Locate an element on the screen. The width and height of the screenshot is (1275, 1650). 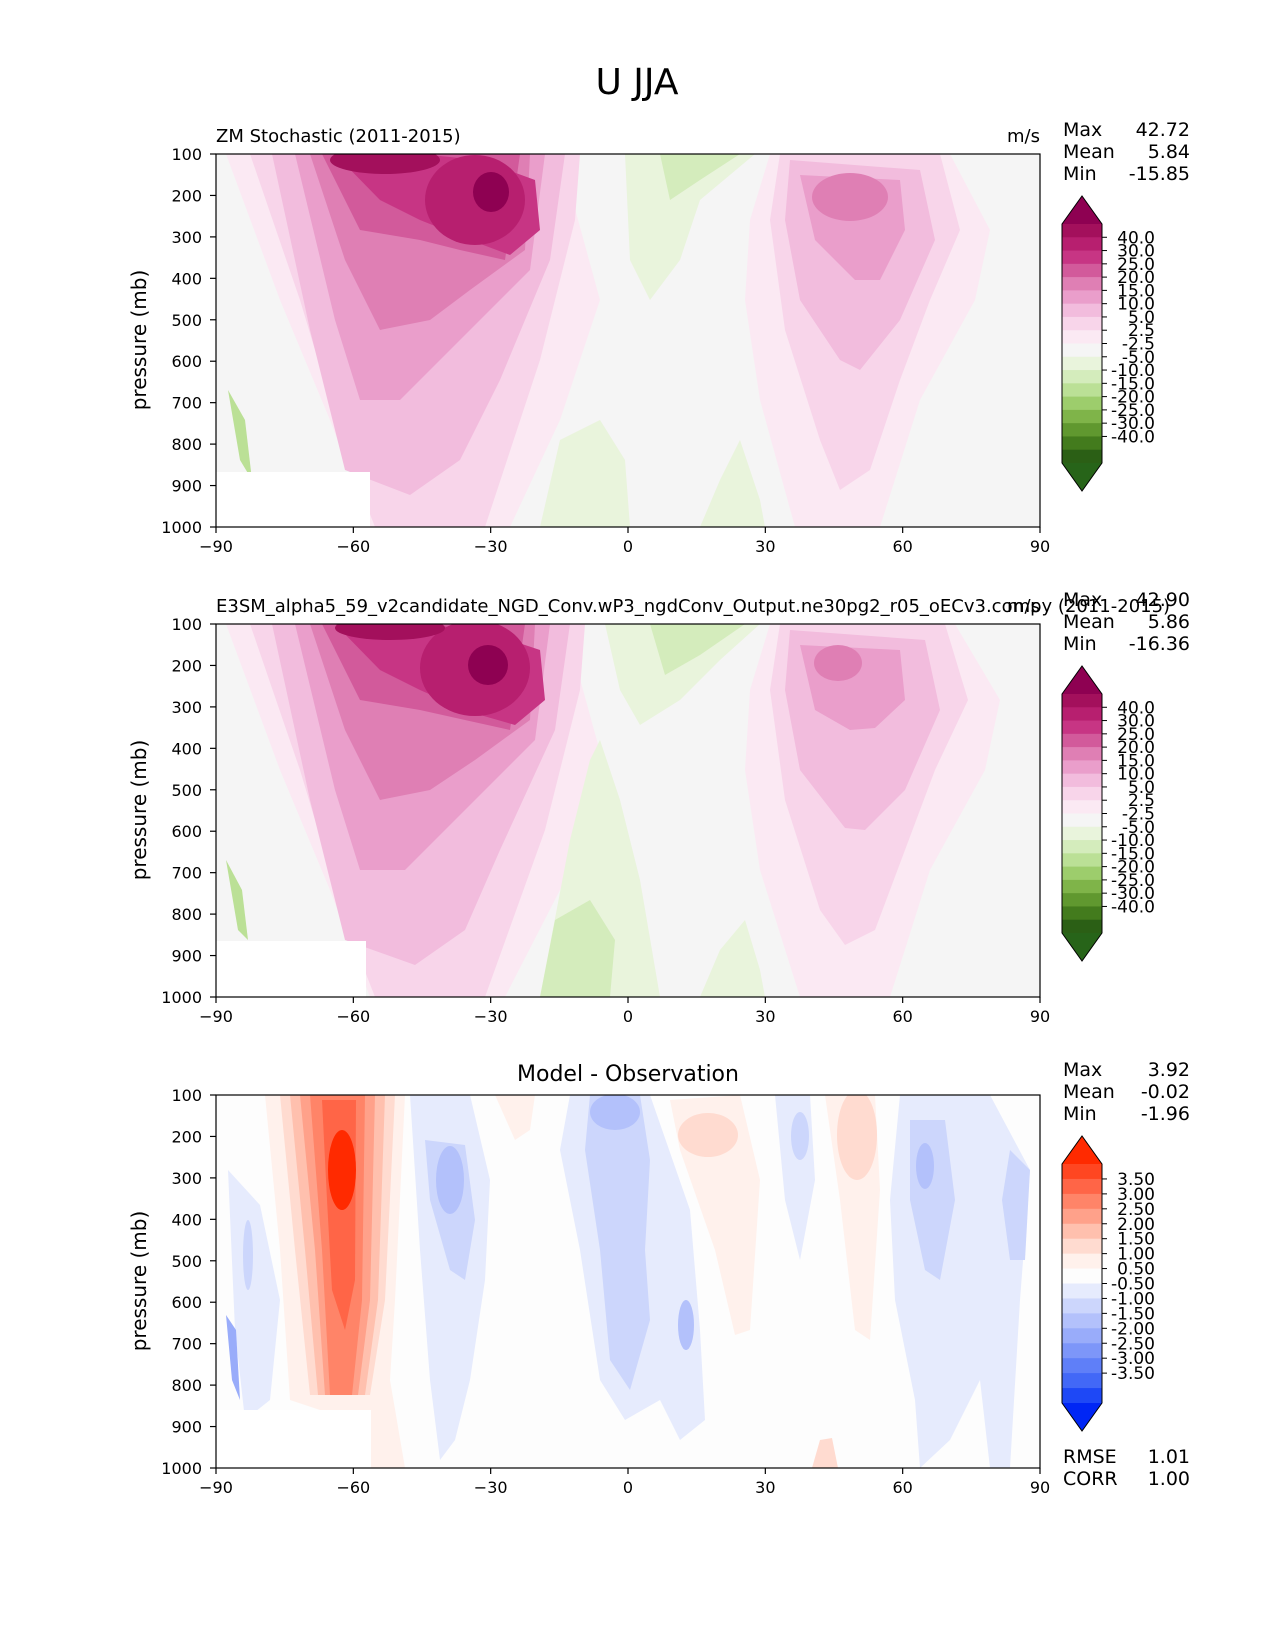
figure-title: U JJA is located at coordinates (636, 82).